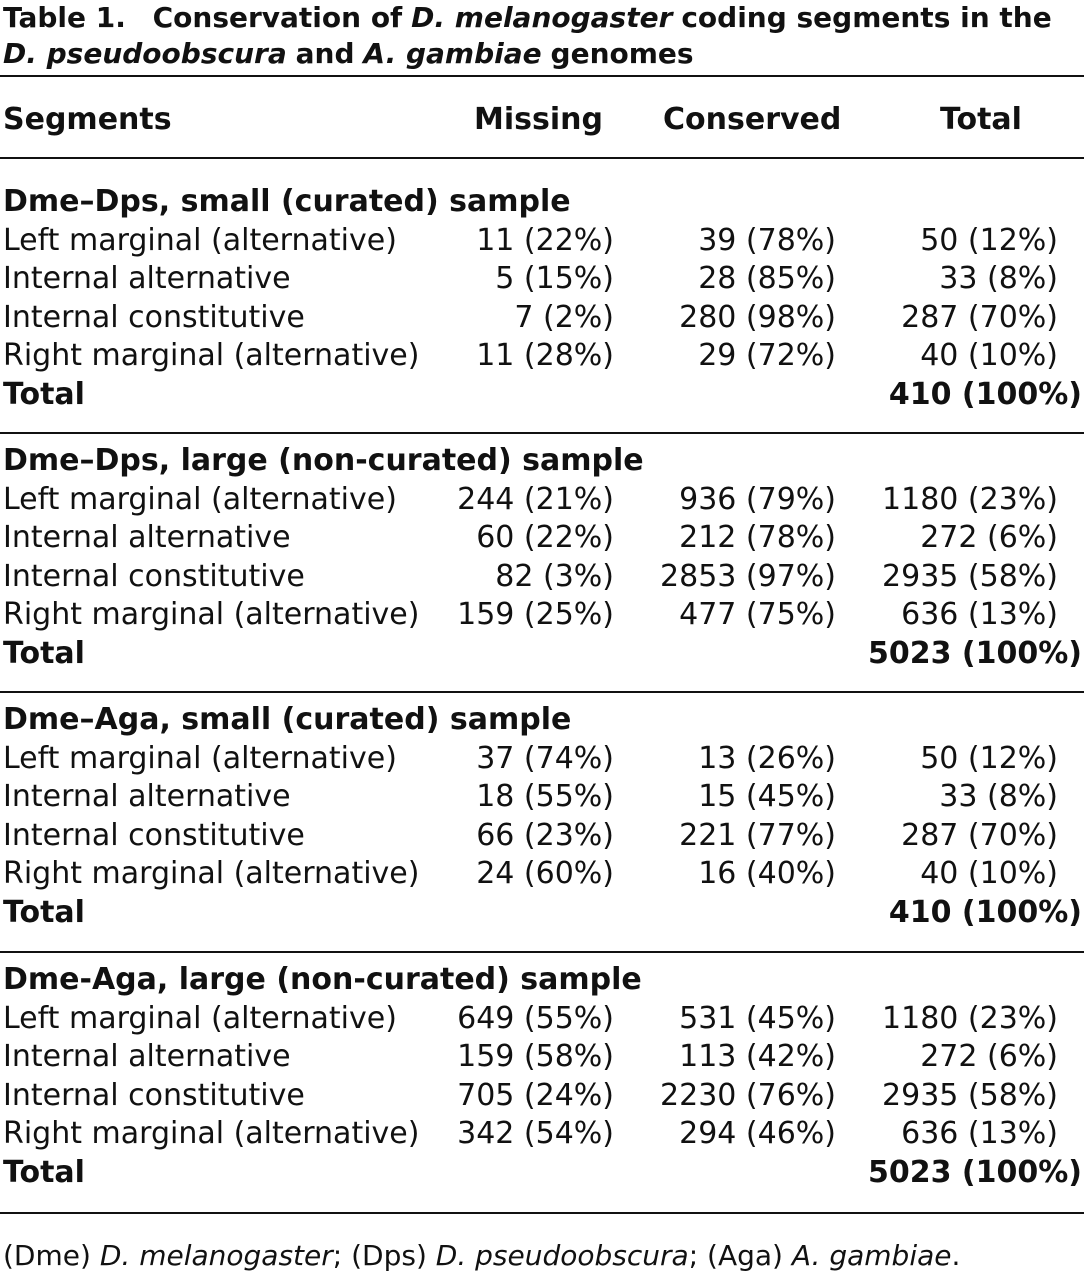 The image size is (1084, 1280). Describe the element at coordinates (564, 317) in the screenshot. I see `row-missing-value: 7 (2%)` at that location.